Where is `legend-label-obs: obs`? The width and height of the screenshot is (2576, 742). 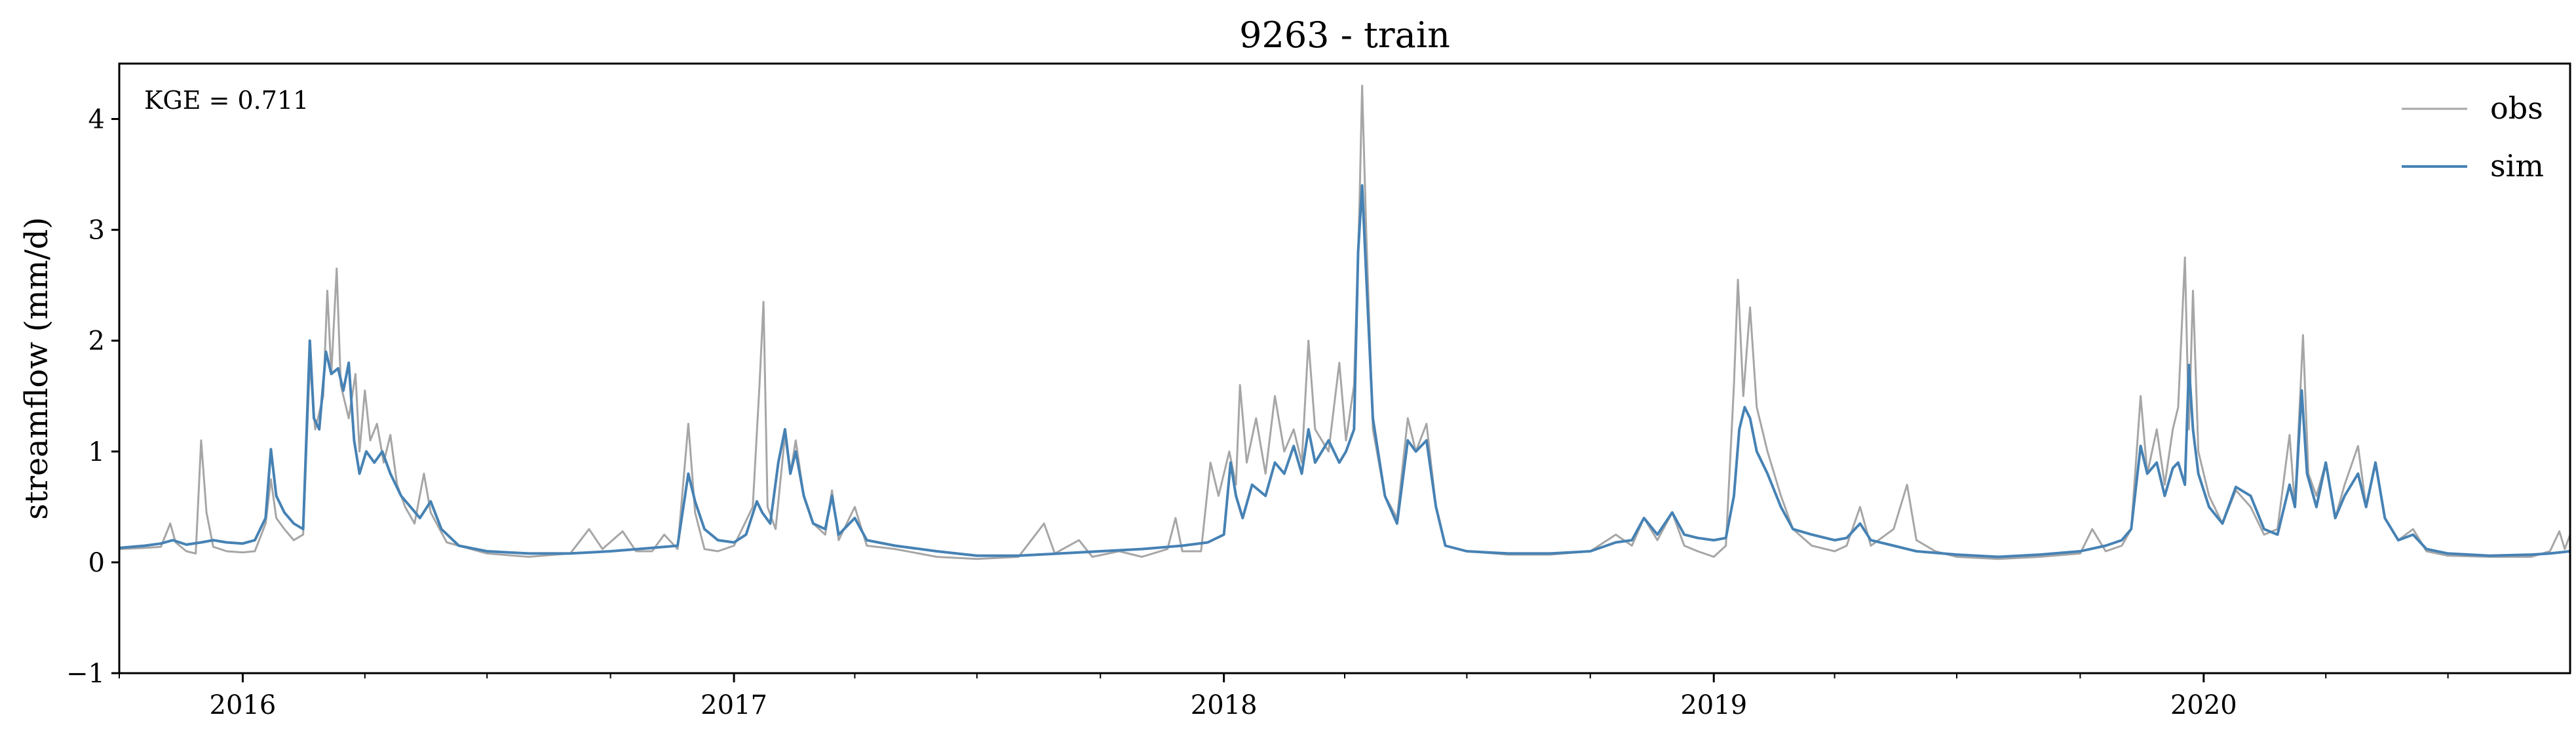
legend-label-obs: obs is located at coordinates (2516, 108).